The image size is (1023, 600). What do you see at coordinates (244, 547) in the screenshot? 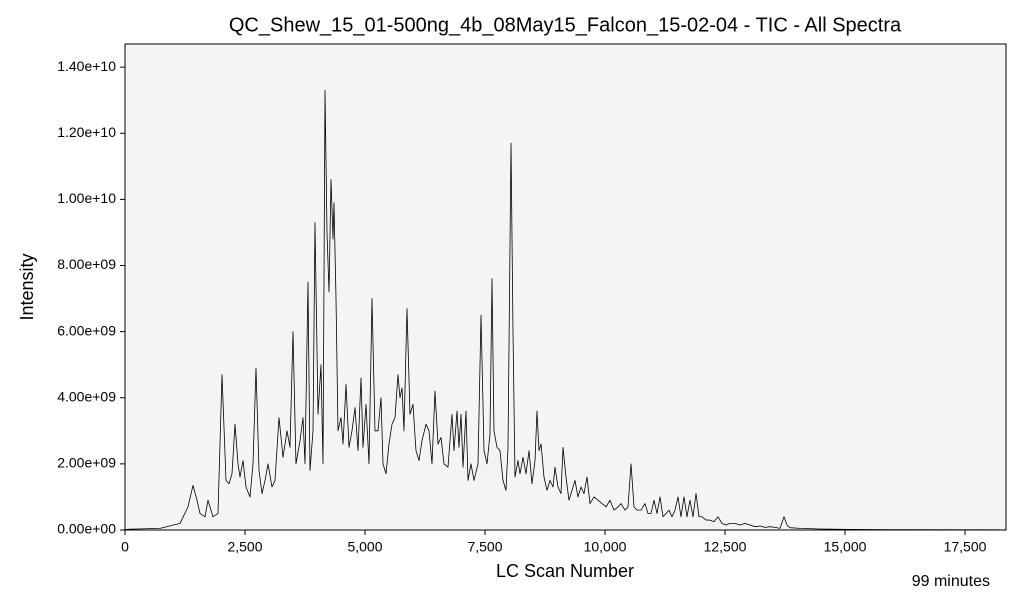
I see `x-tick-label: 2,500` at bounding box center [244, 547].